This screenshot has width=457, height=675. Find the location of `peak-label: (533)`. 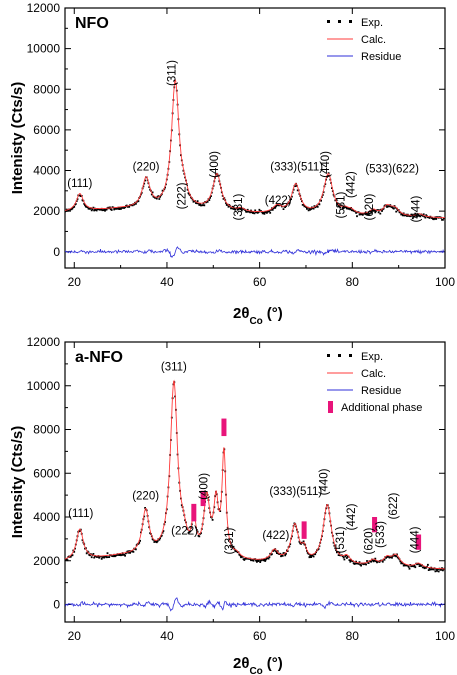

peak-label: (533) is located at coordinates (381, 534).